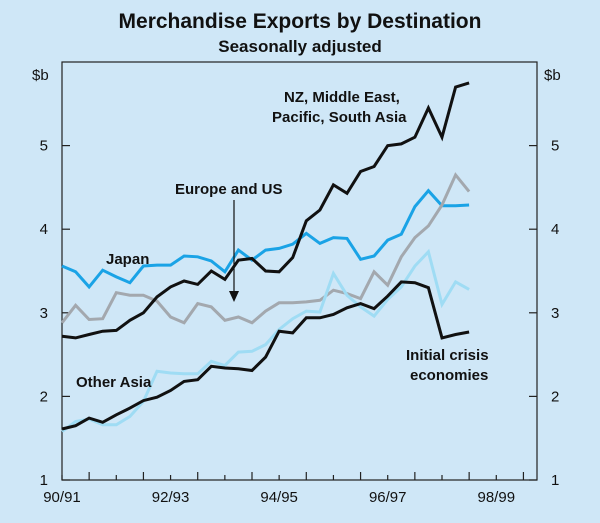 Image resolution: width=600 pixels, height=523 pixels. I want to click on europe-us-pointer-arrowhead, so click(234, 296).